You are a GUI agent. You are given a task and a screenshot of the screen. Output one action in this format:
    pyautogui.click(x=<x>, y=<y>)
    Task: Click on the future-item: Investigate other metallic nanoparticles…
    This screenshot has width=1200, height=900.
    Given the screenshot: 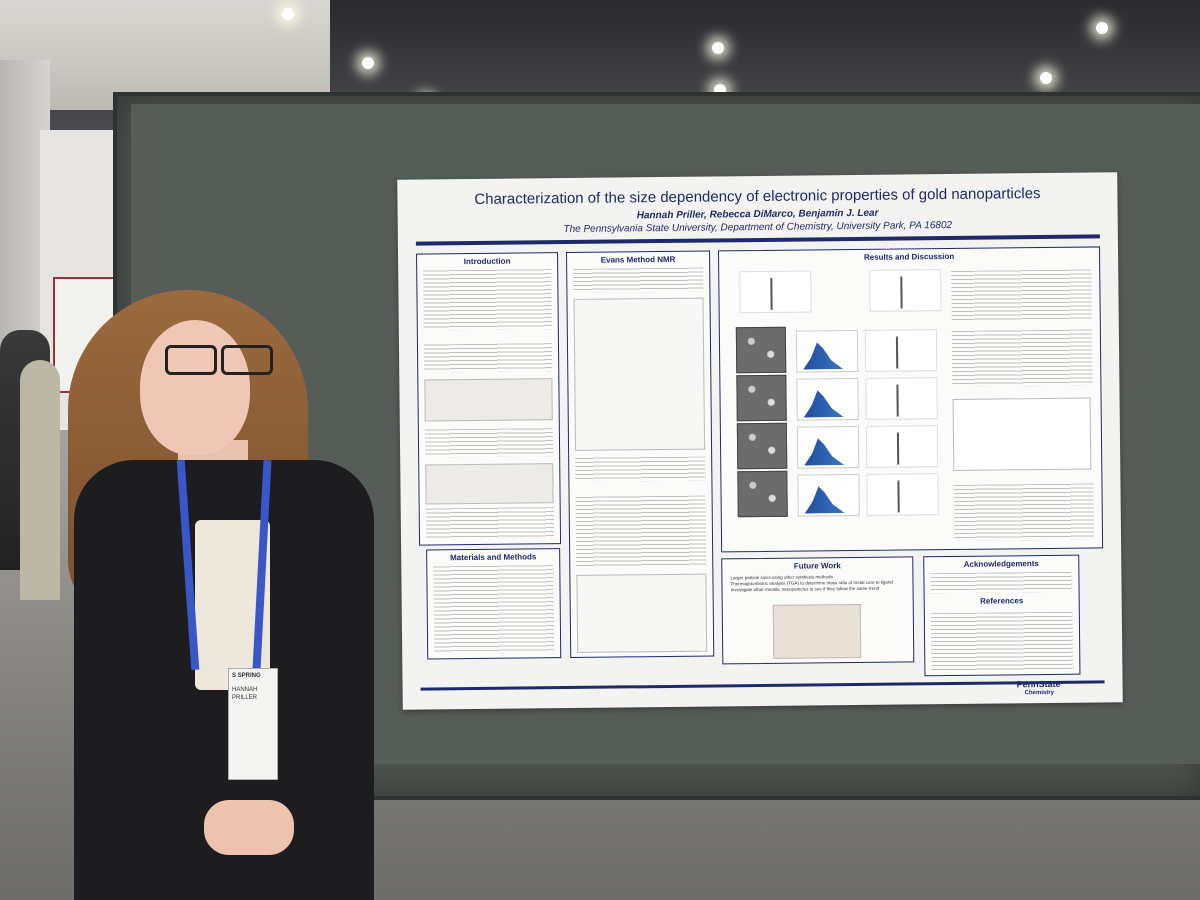 What is the action you would take?
    pyautogui.click(x=805, y=589)
    